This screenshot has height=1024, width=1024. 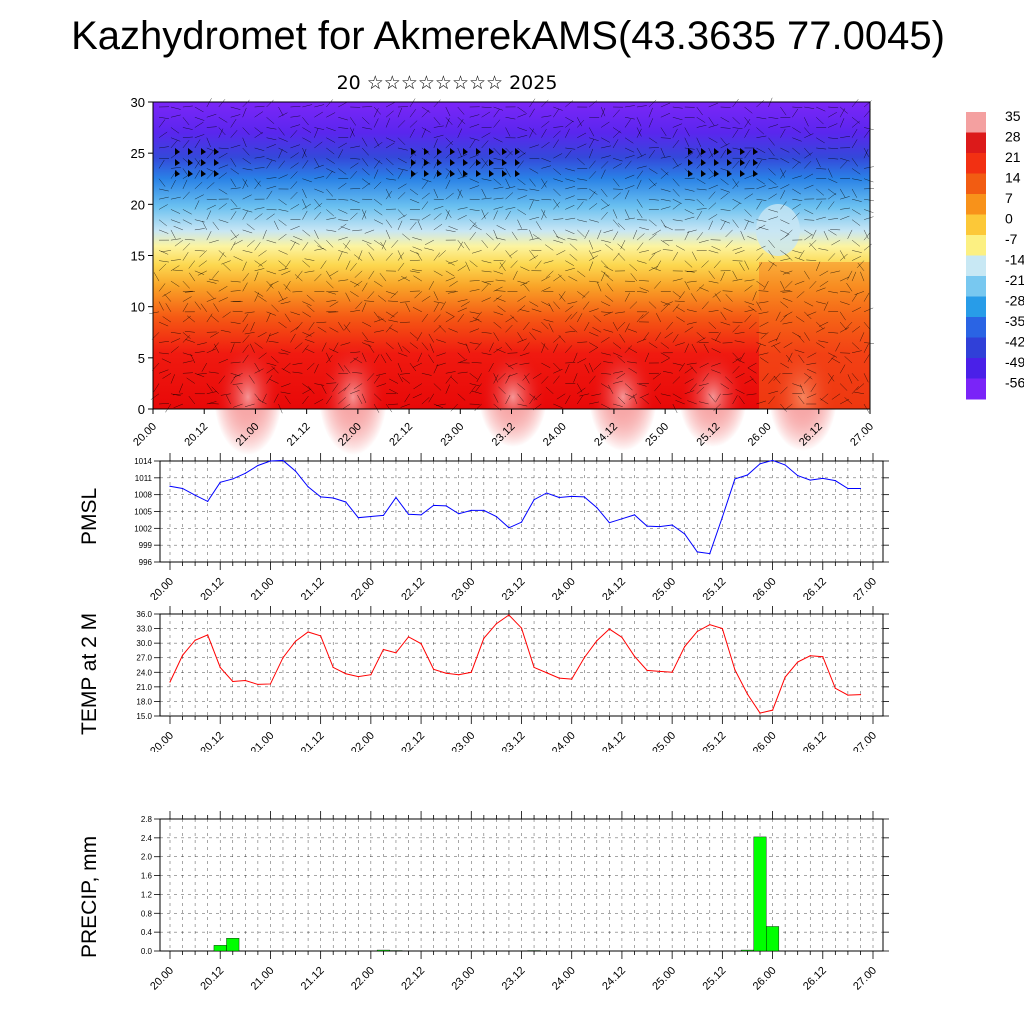 What do you see at coordinates (263, 979) in the screenshot?
I see `x-tick-label: 21.00` at bounding box center [263, 979].